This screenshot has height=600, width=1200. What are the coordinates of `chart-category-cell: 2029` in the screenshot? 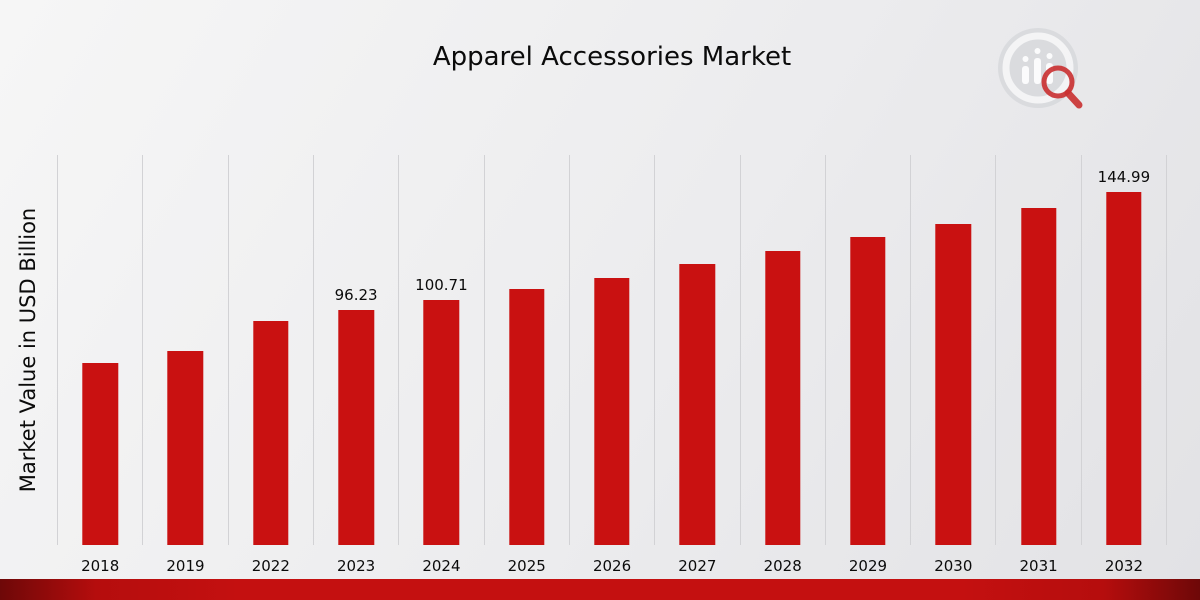 It's located at (867, 365).